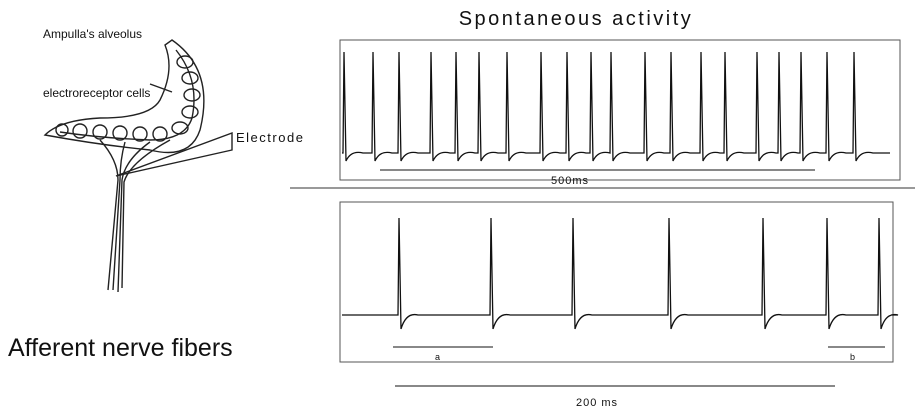 Image resolution: width=915 pixels, height=413 pixels. What do you see at coordinates (597, 403) in the screenshot?
I see `bottom-scale-label: 200 ms` at bounding box center [597, 403].